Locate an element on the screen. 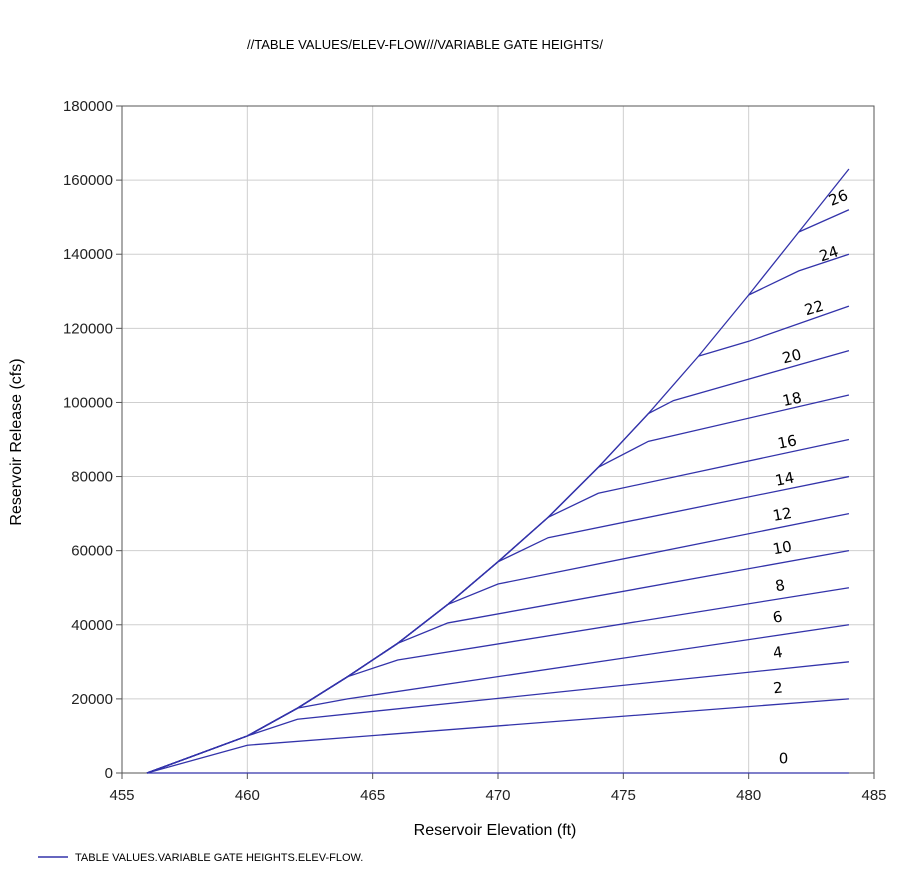 The height and width of the screenshot is (880, 900). y-axis-title: Reservoir Release (cfs) is located at coordinates (16, 441).